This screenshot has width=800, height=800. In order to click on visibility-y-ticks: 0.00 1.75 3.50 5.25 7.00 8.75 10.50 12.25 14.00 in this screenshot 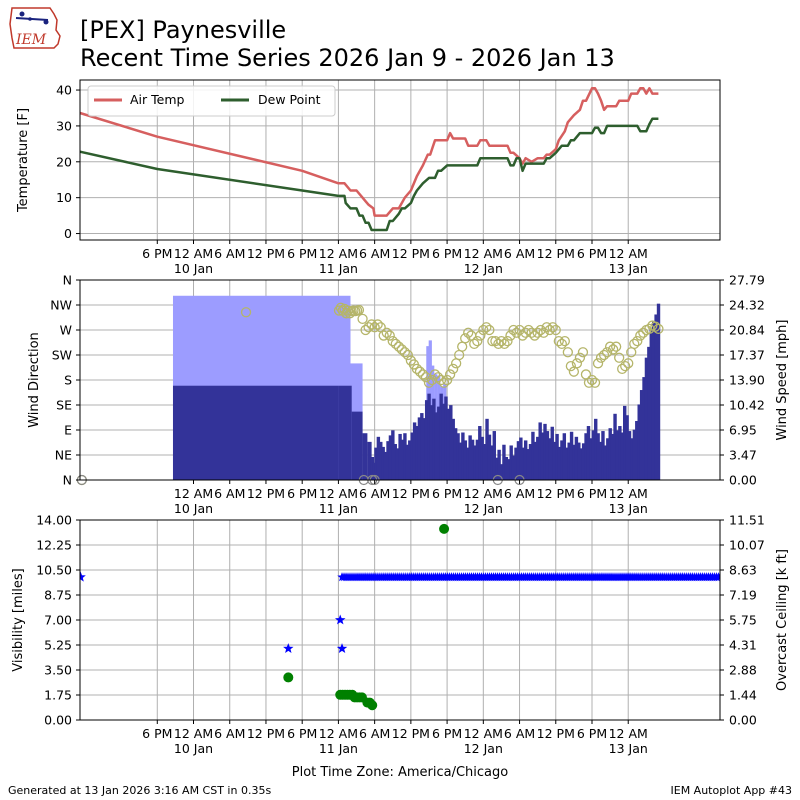, I will do `click(58, 620)`.